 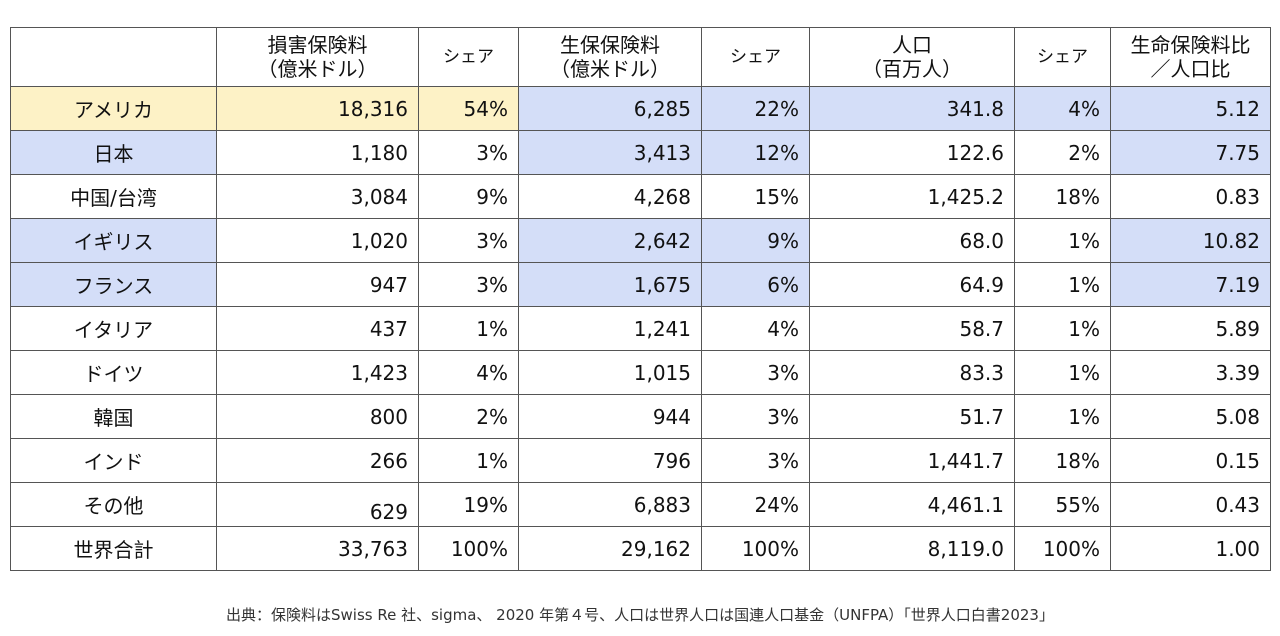 I want to click on nonlife-premium: 33,763, so click(x=317, y=548).